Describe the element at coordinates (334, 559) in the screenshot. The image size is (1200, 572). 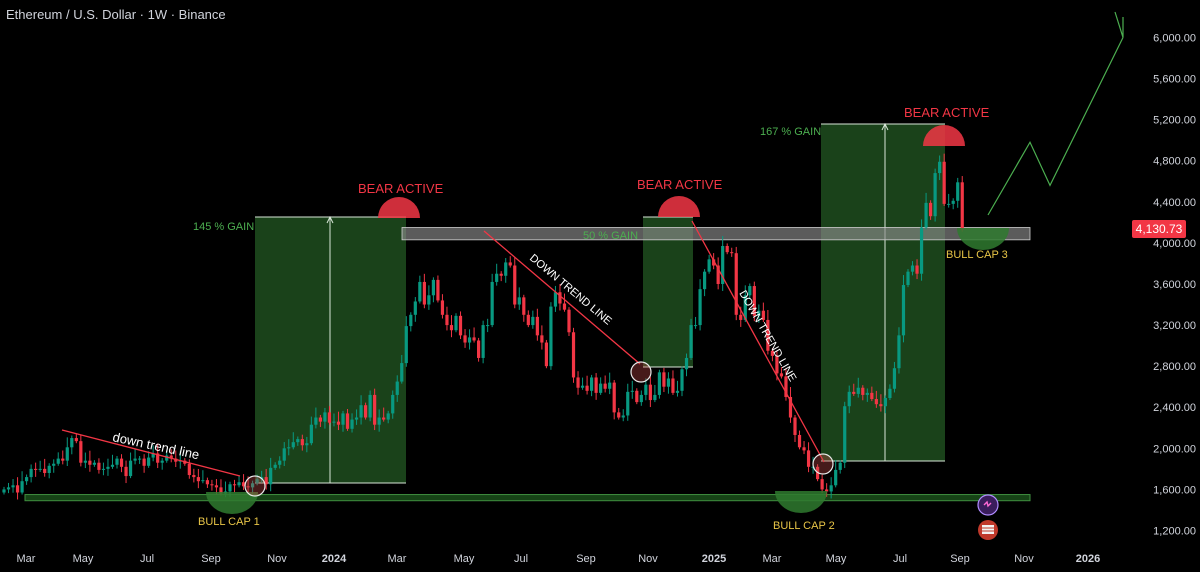
I see `time-tick-label: 2024` at that location.